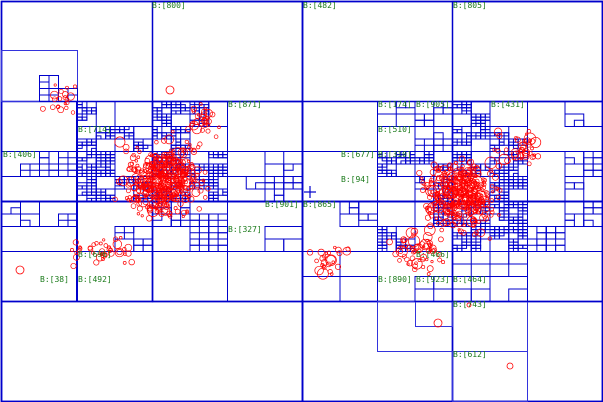  I want to click on bucket-label: B:[743], so click(470, 304).